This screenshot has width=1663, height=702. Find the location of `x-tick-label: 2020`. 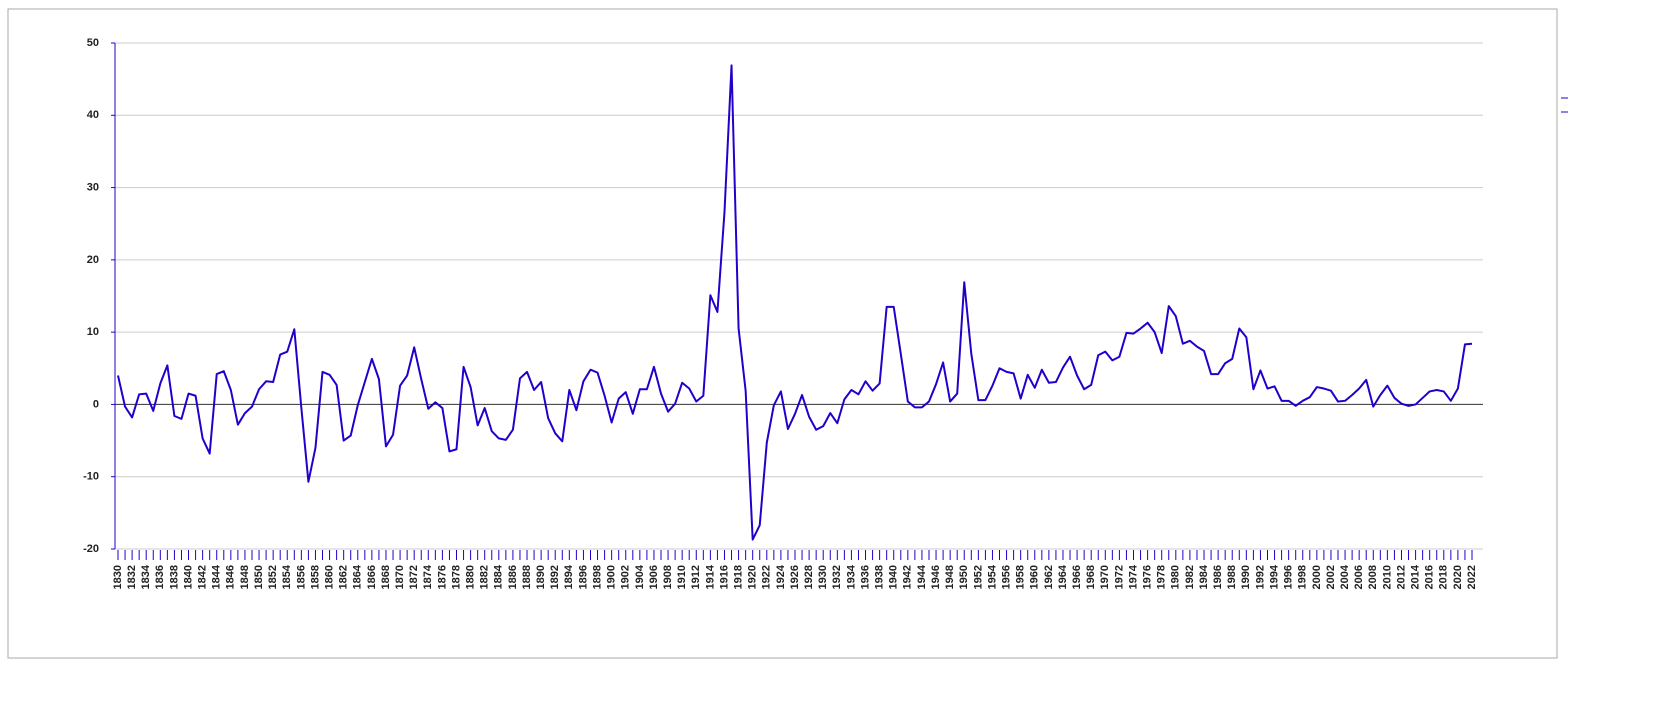

x-tick-label: 2020 is located at coordinates (1458, 577).